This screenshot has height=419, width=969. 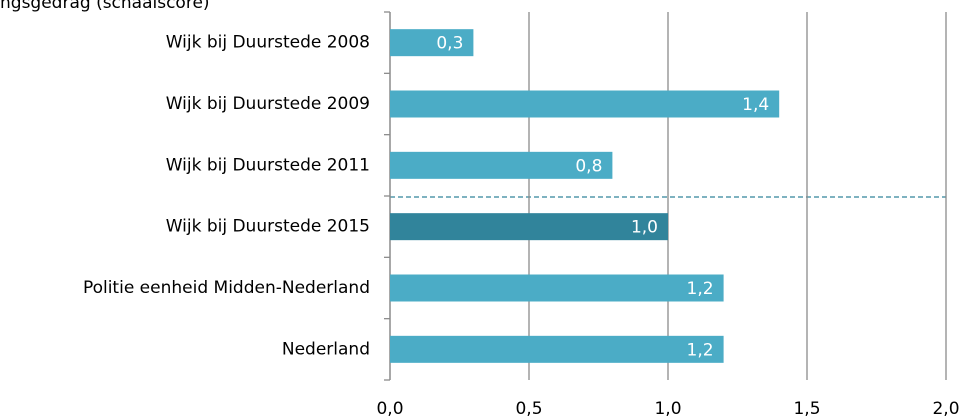 What do you see at coordinates (389, 409) in the screenshot?
I see `x-tick-label: 0,0` at bounding box center [389, 409].